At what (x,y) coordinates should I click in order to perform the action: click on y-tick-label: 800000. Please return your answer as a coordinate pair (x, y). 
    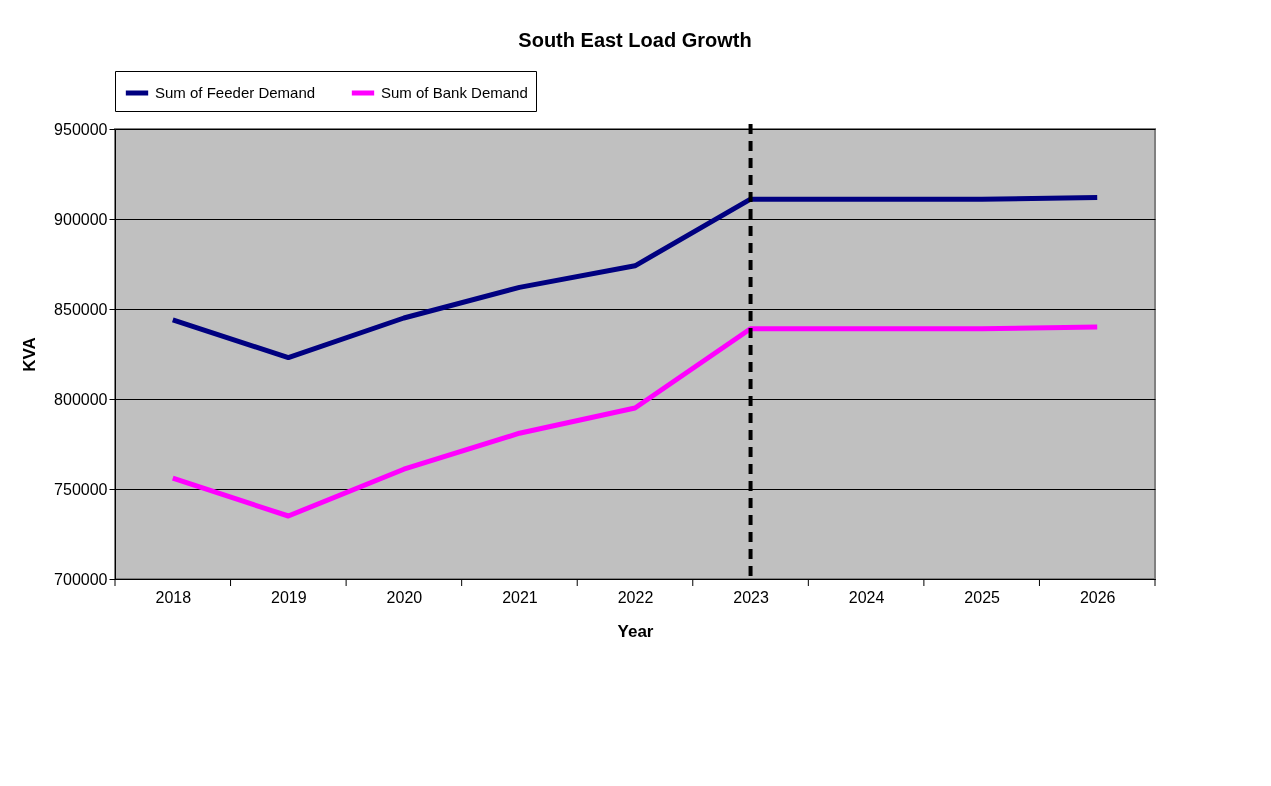
    Looking at the image, I should click on (81, 399).